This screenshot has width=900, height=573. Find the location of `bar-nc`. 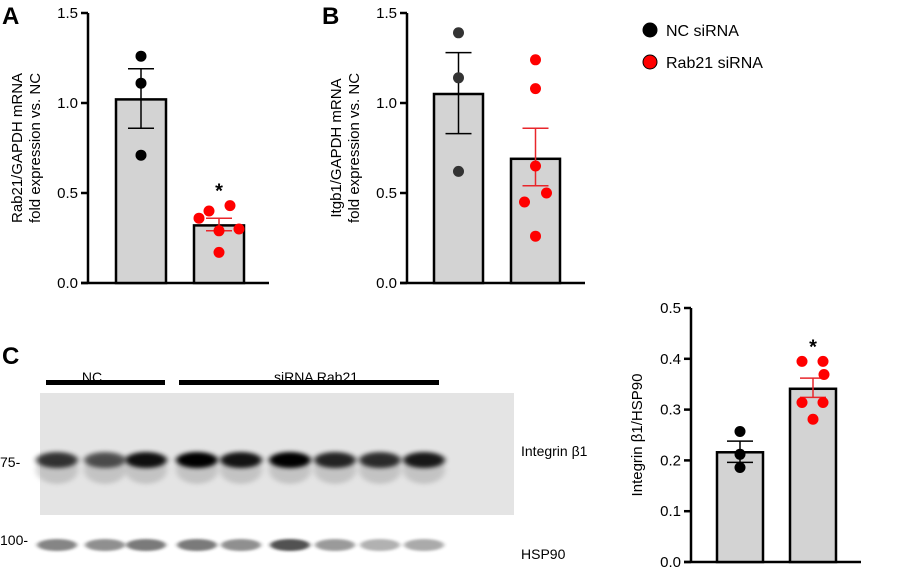

bar-nc is located at coordinates (141, 191).